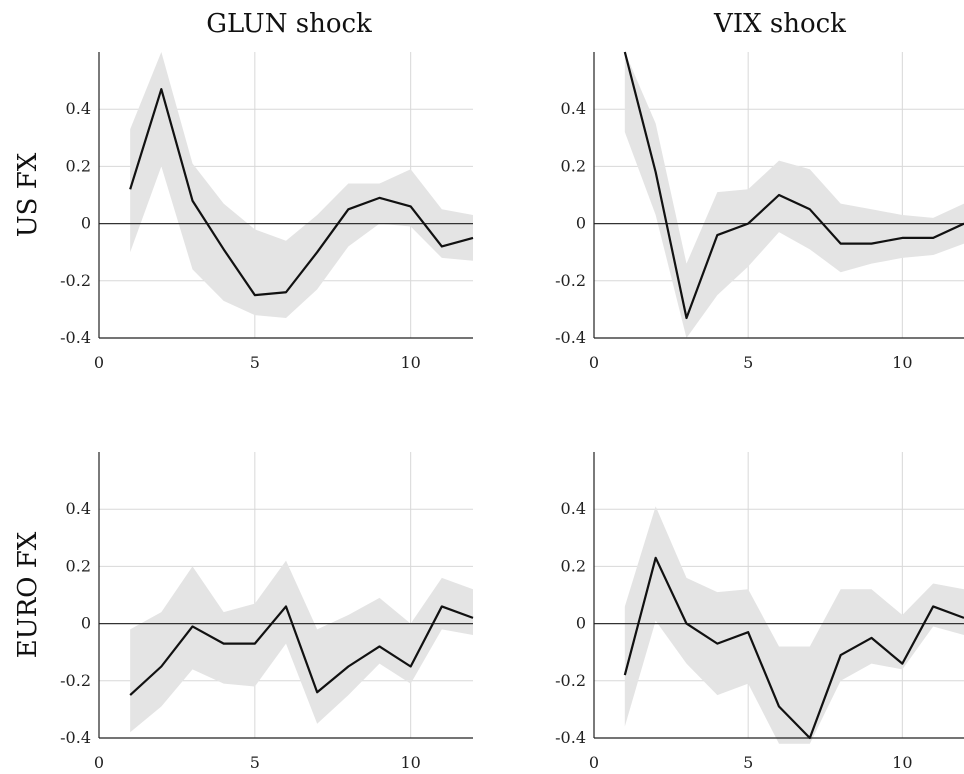  Describe the element at coordinates (28, 194) in the screenshot. I see `row-title-us-fx: US FX` at that location.